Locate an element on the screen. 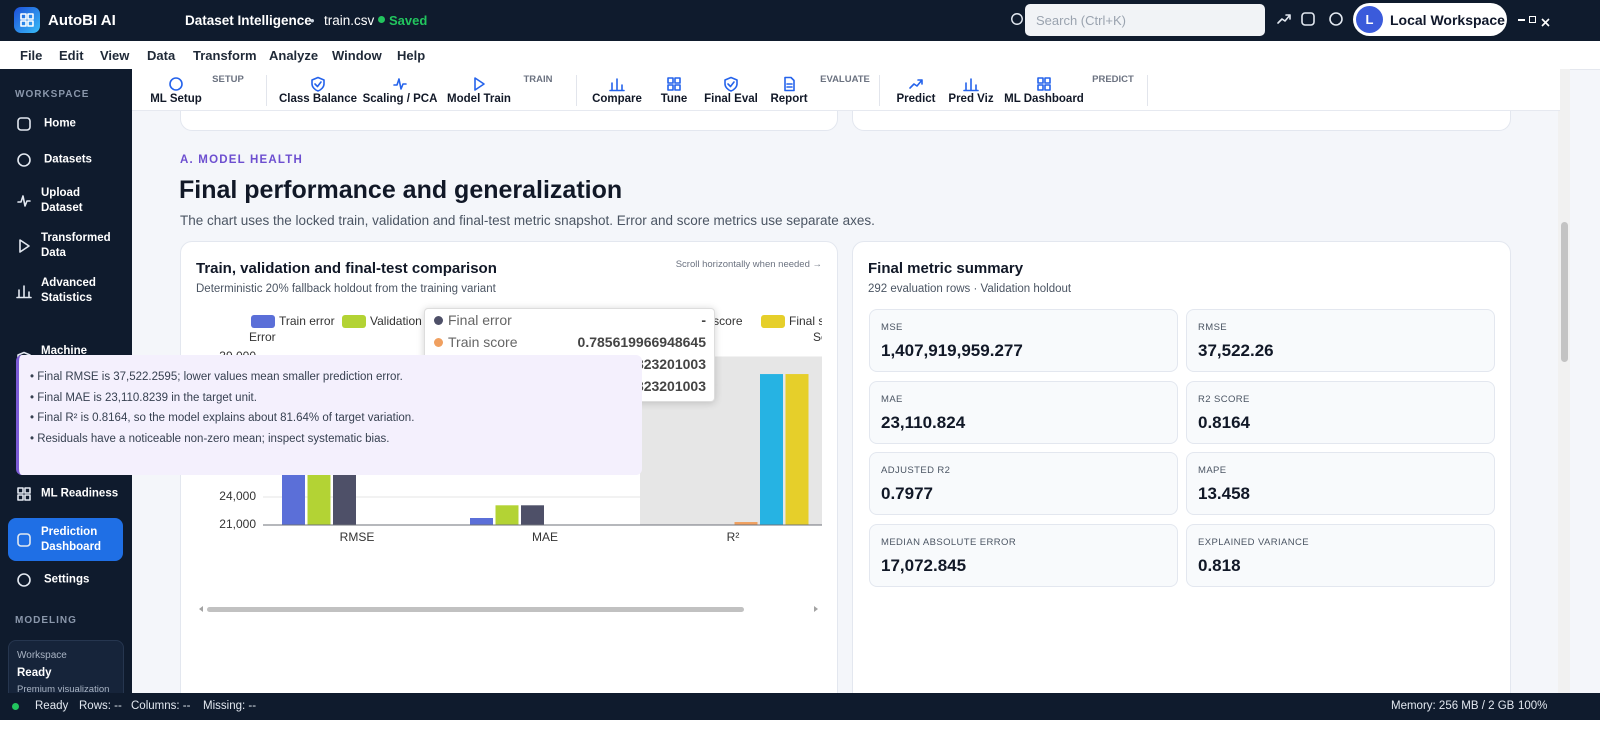  sidebar-item: ML Readiness is located at coordinates (80, 493).